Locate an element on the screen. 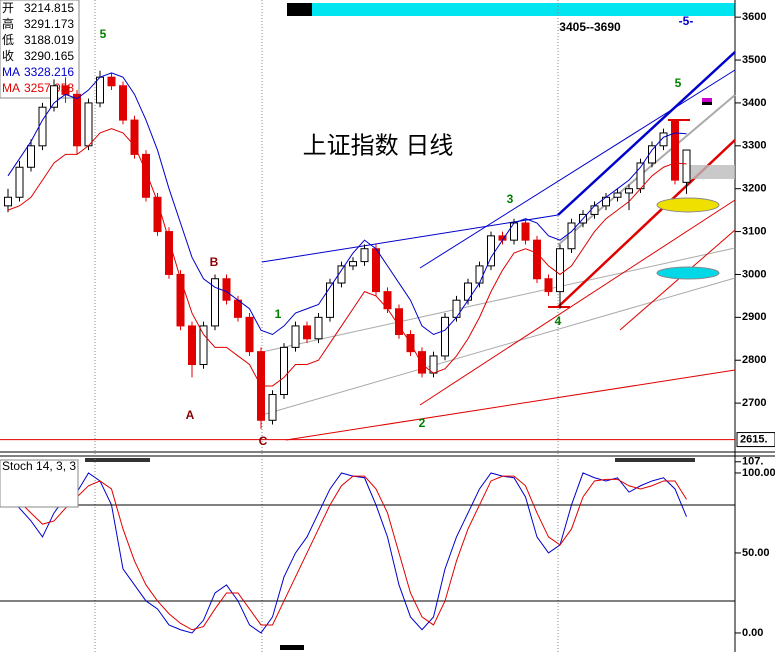 The width and height of the screenshot is (775, 657). y-tick-label: 3200 is located at coordinates (754, 189).